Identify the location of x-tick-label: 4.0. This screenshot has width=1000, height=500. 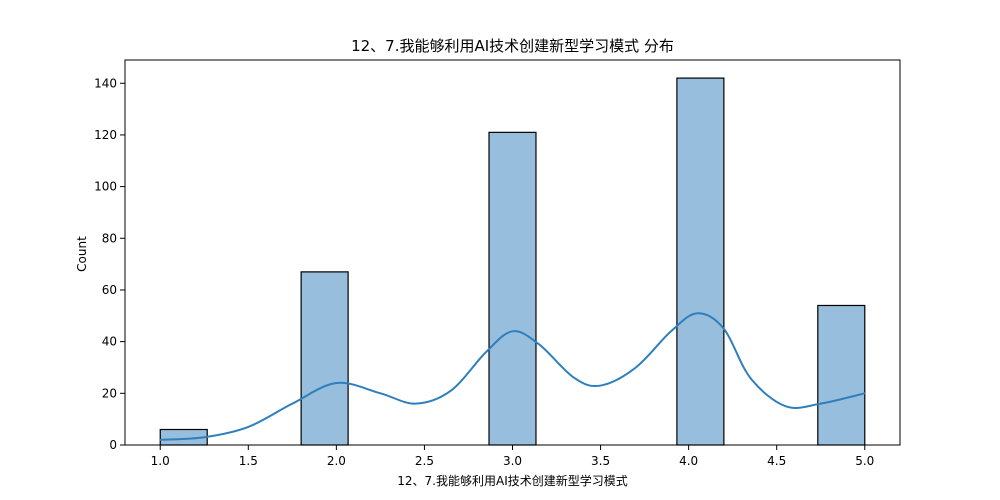
(688, 461).